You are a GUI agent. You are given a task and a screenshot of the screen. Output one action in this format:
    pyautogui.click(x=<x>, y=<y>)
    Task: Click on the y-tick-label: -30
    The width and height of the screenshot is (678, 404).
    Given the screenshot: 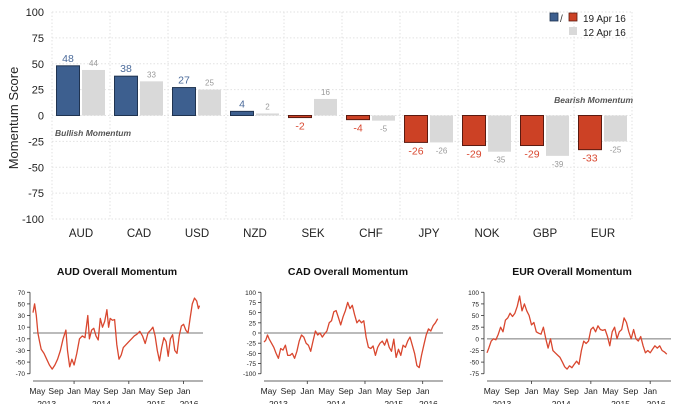 What is the action you would take?
    pyautogui.click(x=21, y=351)
    